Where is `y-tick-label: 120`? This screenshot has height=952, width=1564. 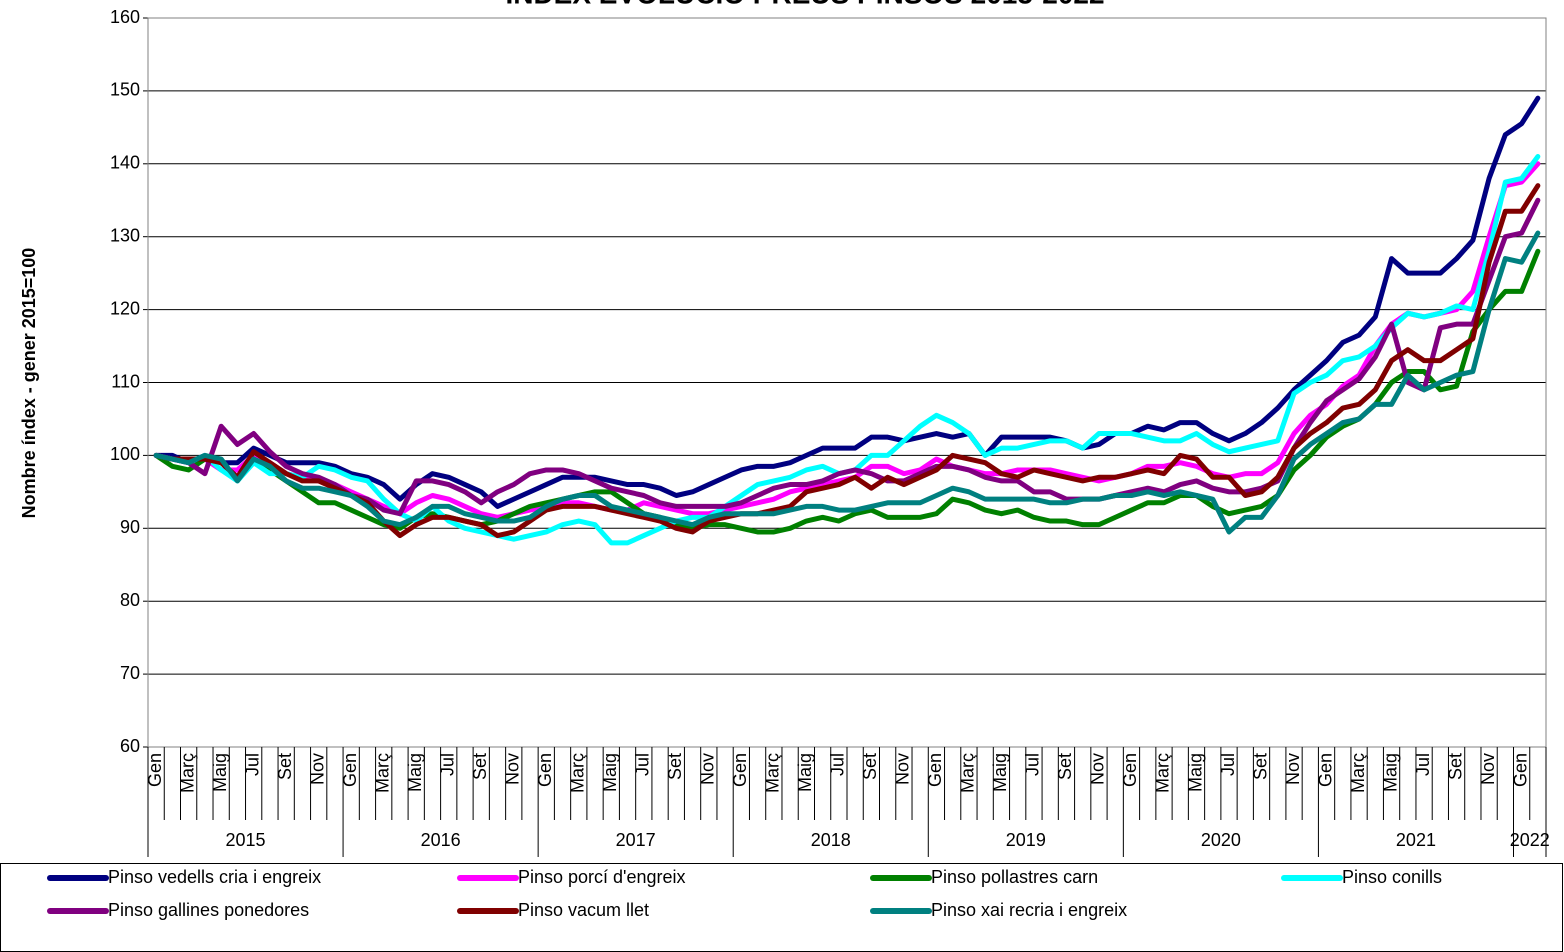 y-tick-label: 120 is located at coordinates (125, 308).